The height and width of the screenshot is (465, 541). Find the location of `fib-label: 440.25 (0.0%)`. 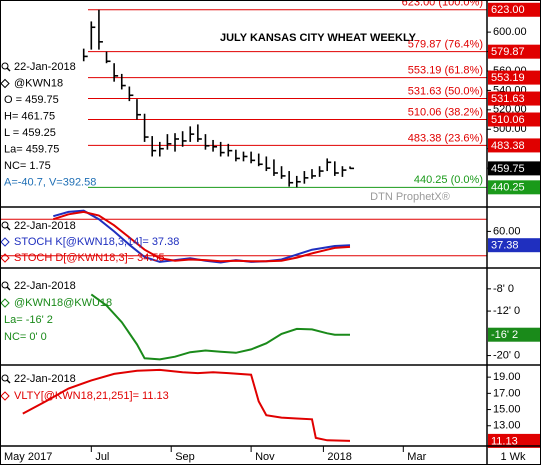

fib-label: 440.25 (0.0%) is located at coordinates (448, 180).